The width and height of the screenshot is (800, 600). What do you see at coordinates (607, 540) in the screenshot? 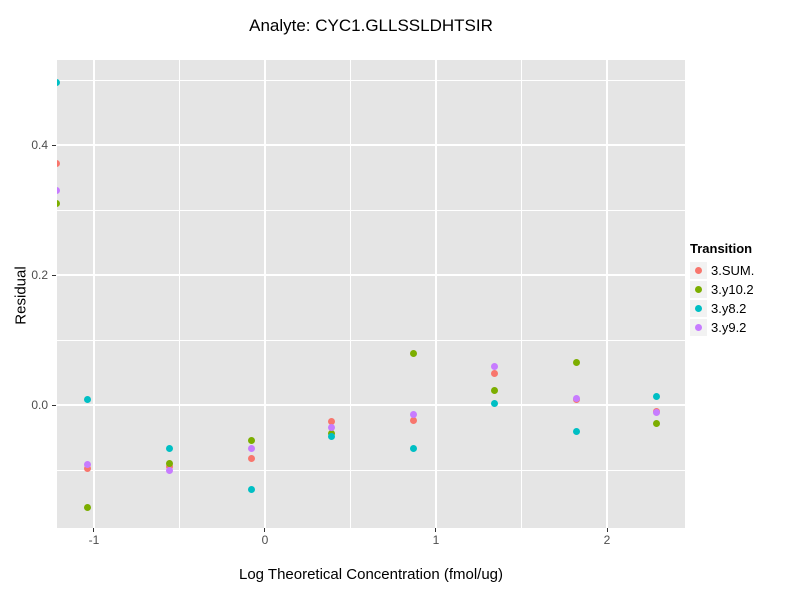
I see `x-tick-label: 2` at bounding box center [607, 540].